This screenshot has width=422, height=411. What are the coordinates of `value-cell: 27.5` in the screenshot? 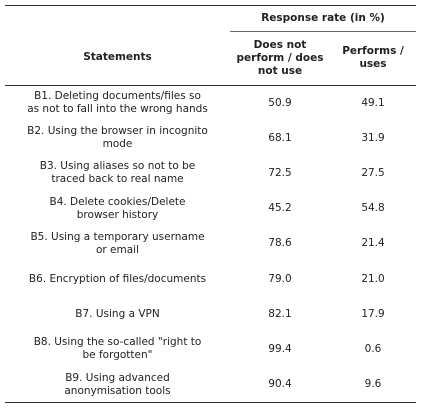 It's located at (373, 172).